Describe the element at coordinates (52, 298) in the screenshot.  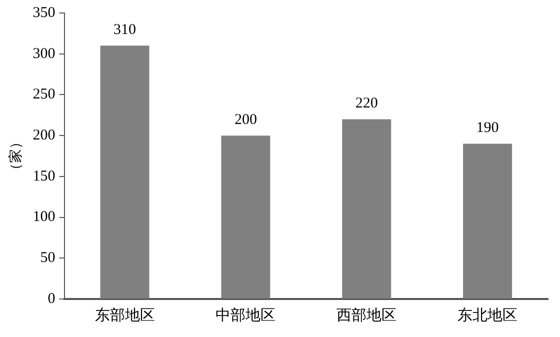
I see `y-tick-label: 0` at that location.